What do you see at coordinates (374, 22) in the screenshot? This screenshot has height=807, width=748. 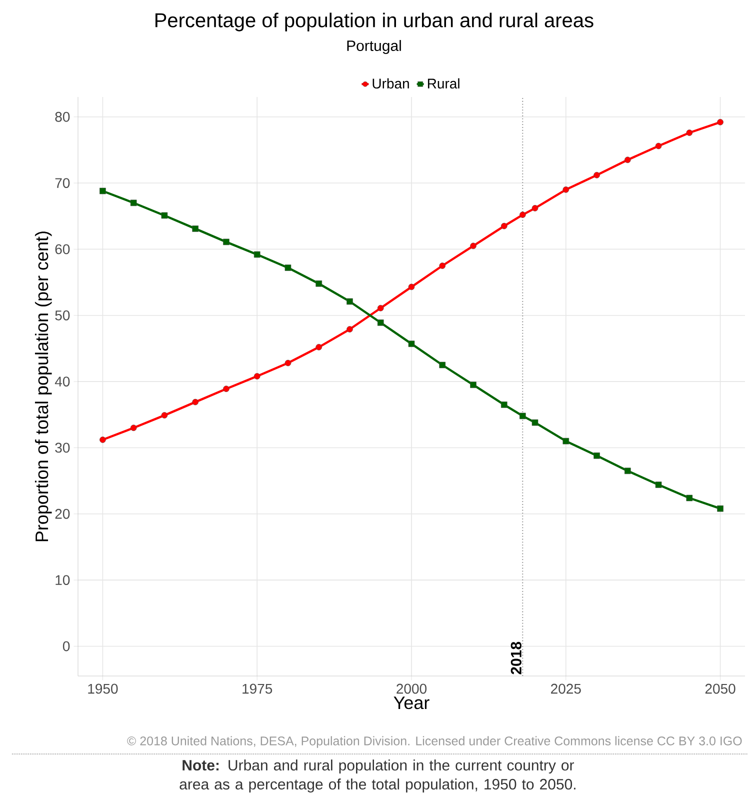 I see `chart-title: Percentage of population in urban and rural areas` at bounding box center [374, 22].